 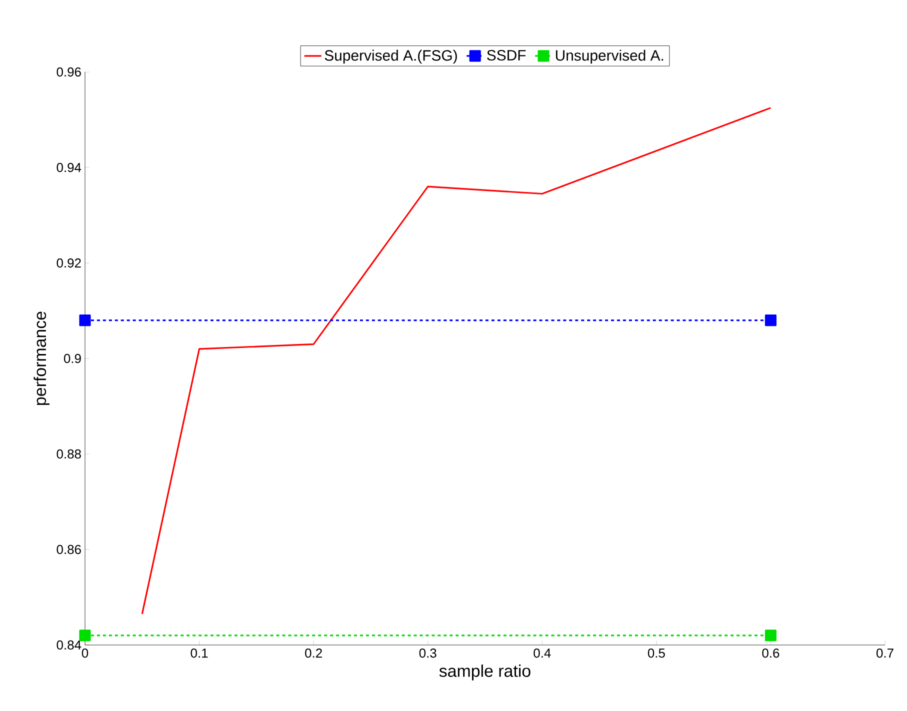 I want to click on x-tick-label: 0.2, so click(x=313, y=653).